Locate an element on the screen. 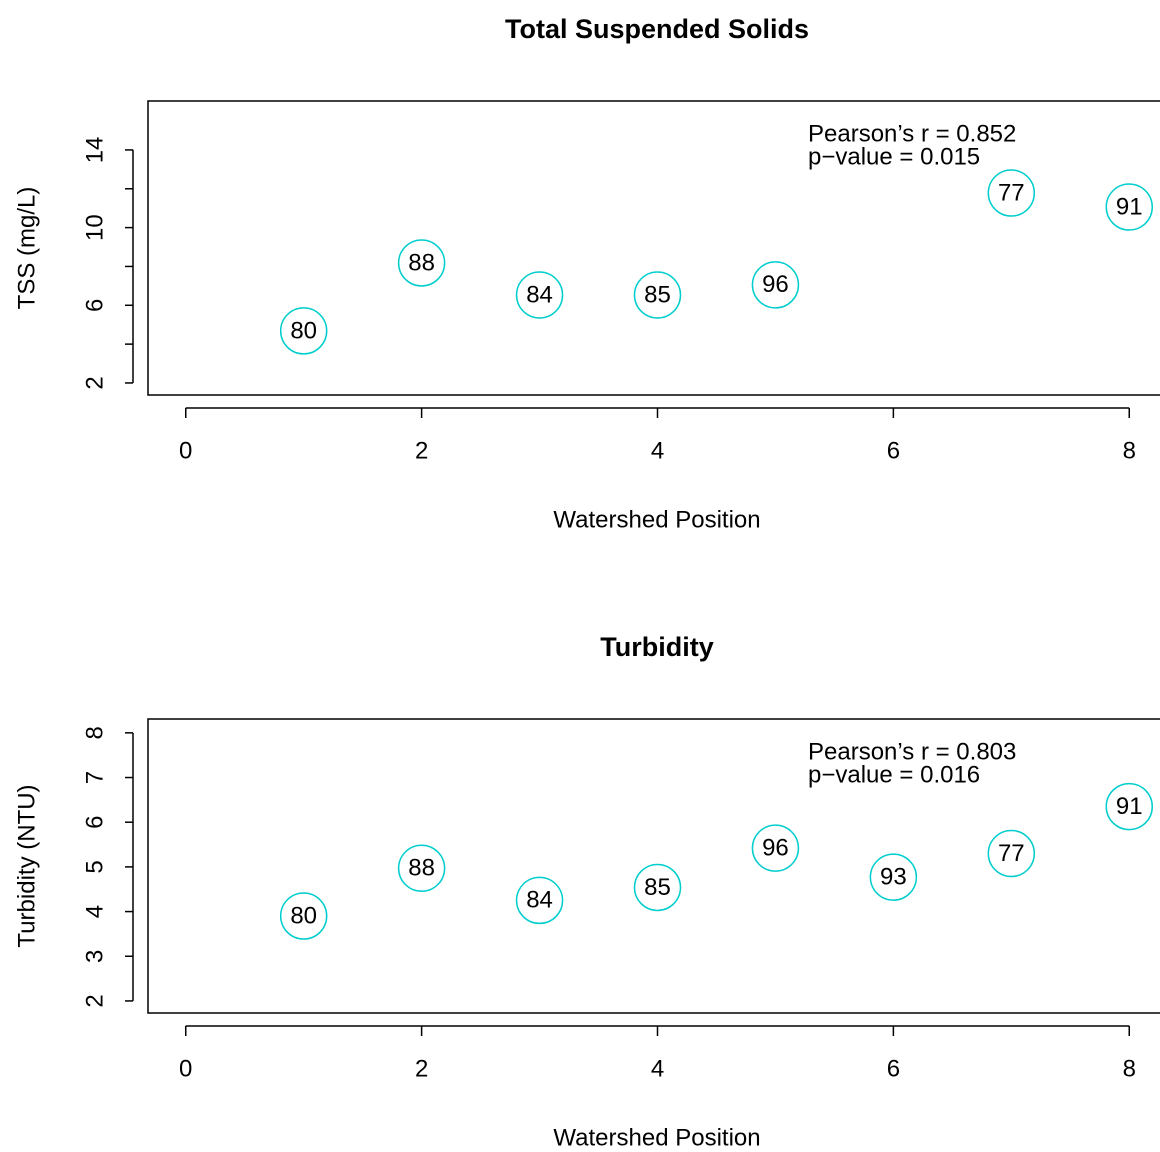 The height and width of the screenshot is (1152, 1160). annotation: Pearson’s r = 0.803 is located at coordinates (912, 751).